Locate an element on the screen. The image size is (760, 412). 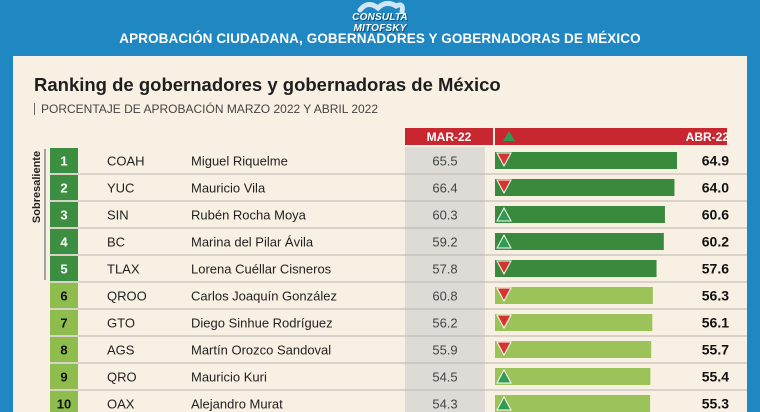
rank-label: 5 is located at coordinates (63, 269).